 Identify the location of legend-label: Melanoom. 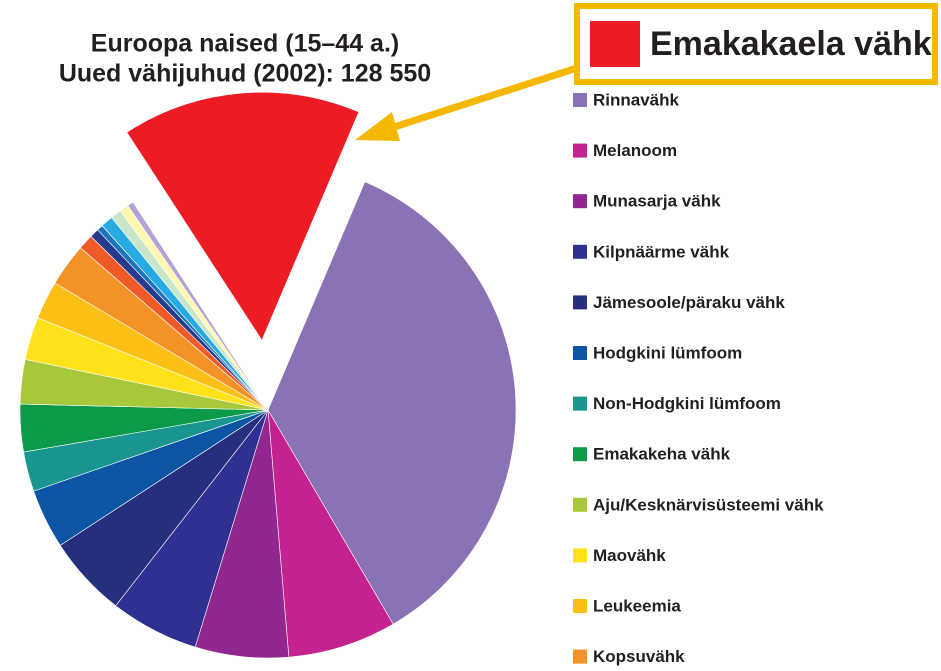
(635, 150).